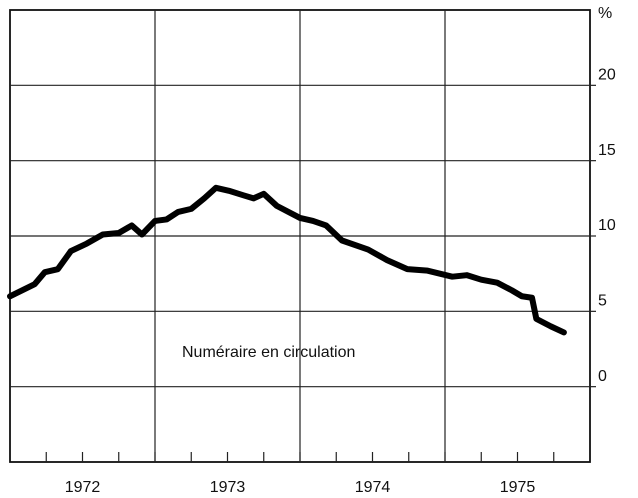  I want to click on y-axis-label: %, so click(605, 13).